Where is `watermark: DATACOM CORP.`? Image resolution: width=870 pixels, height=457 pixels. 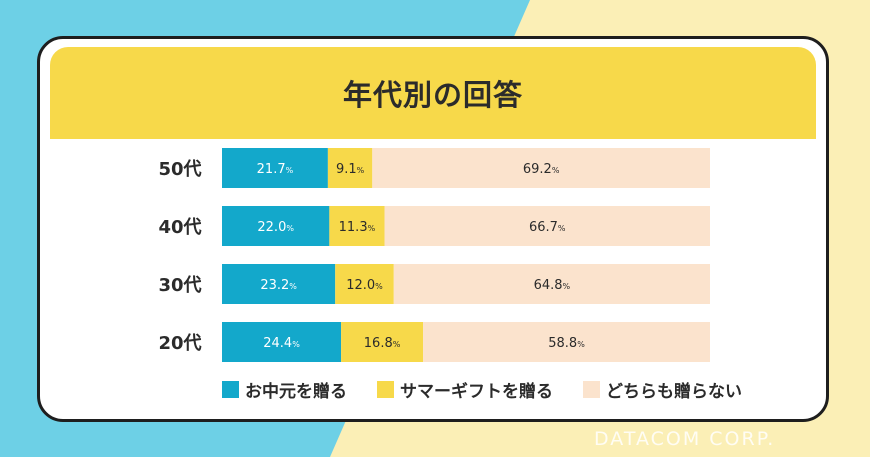 watermark: DATACOM CORP. is located at coordinates (685, 439).